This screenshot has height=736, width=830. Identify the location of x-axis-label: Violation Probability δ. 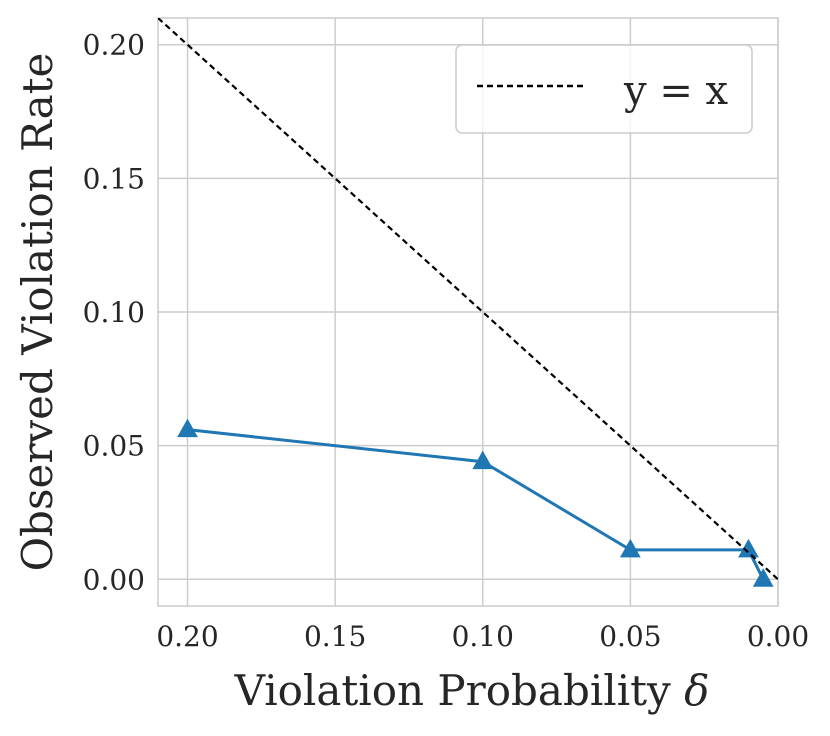
(472, 690).